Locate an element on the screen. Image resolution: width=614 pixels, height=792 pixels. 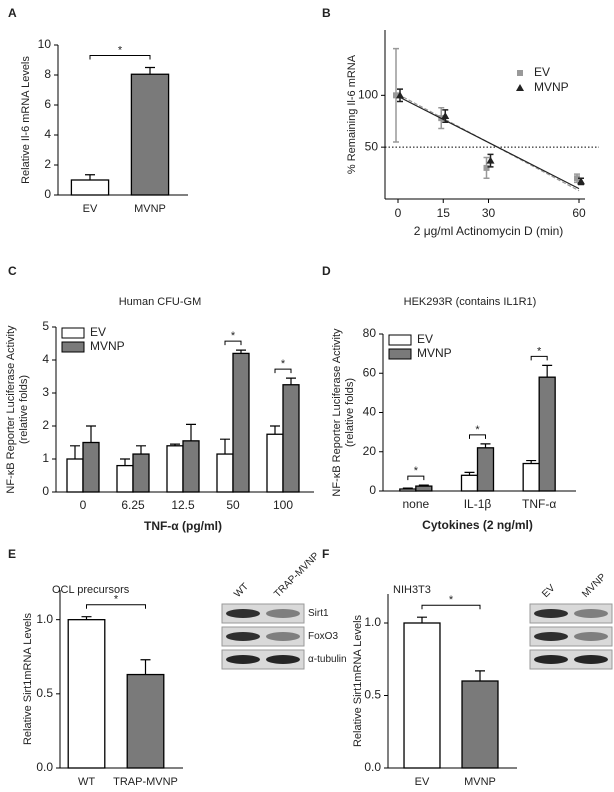
y-axis-label: Relative Il-6 mRNA Levels is located at coordinates (26, 120).